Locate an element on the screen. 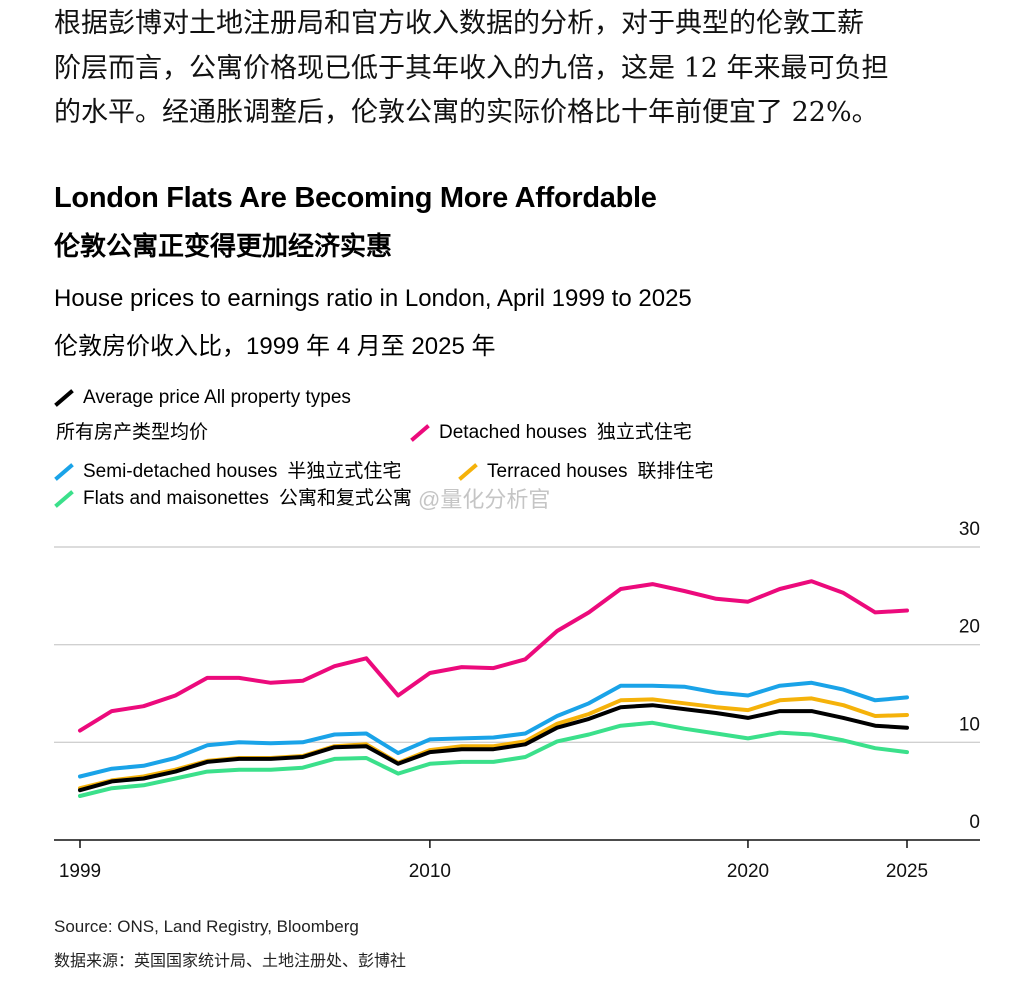  legend-item-average: Average price All property types is located at coordinates (202, 398).